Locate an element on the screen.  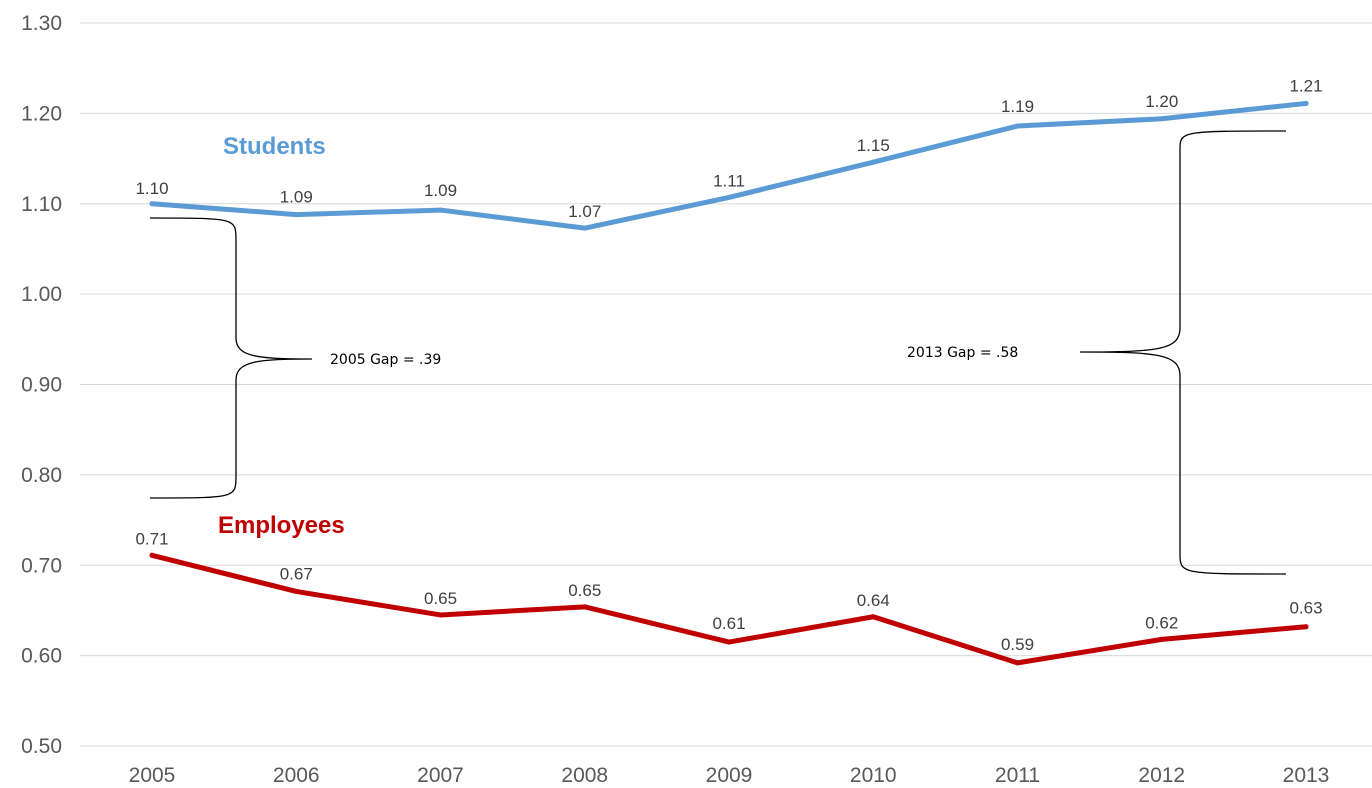
data-label-employees: 0.61 is located at coordinates (728, 623).